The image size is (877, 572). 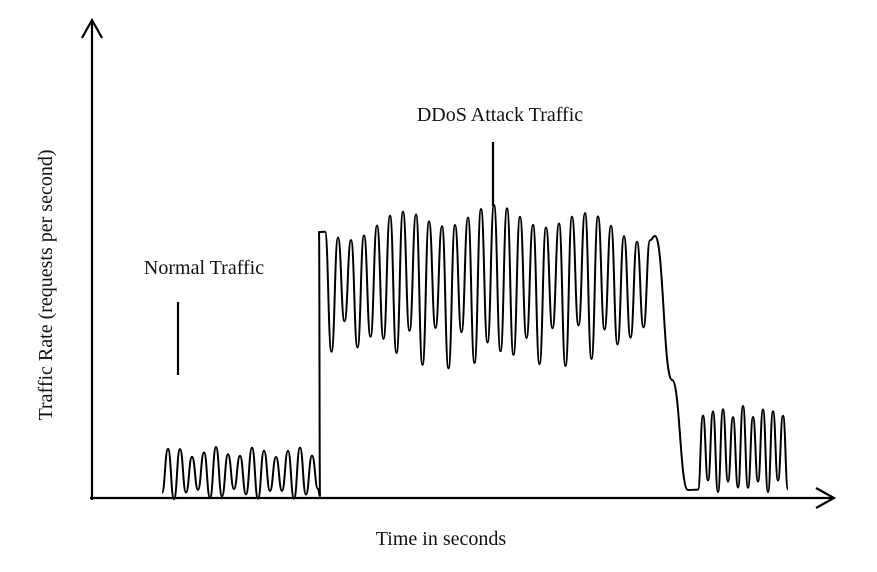 What do you see at coordinates (204, 268) in the screenshot?
I see `normal-label: Normal Traffic` at bounding box center [204, 268].